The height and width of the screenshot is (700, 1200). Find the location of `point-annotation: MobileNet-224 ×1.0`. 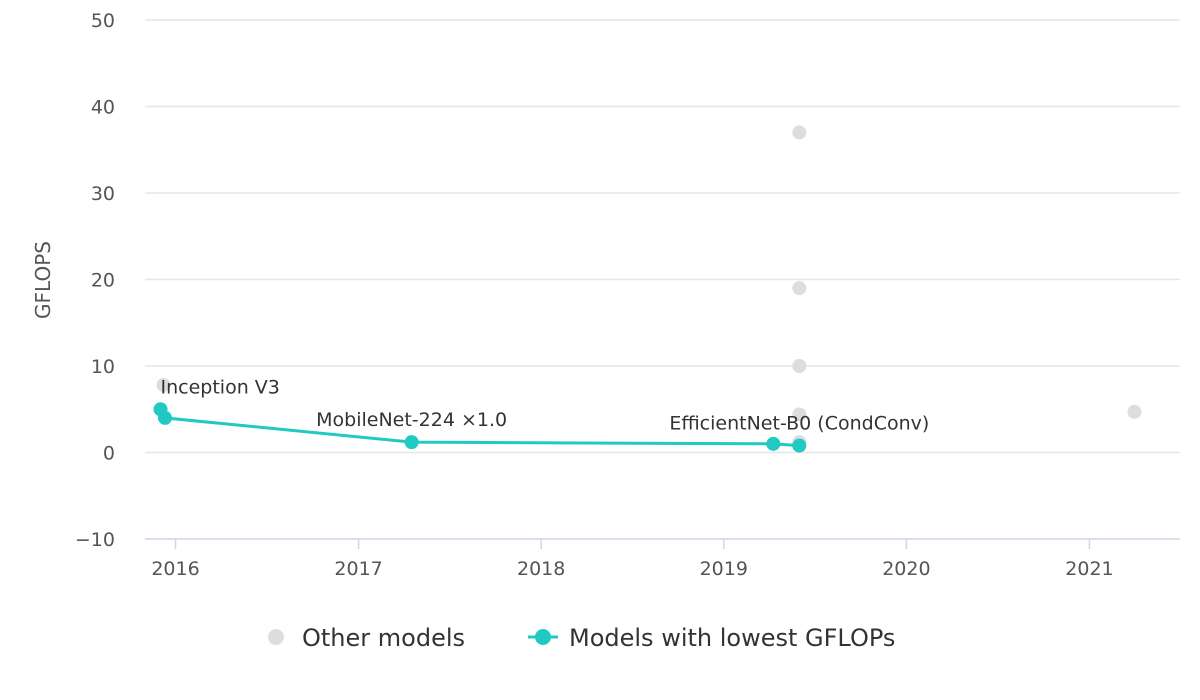

point-annotation: MobileNet-224 ×1.0 is located at coordinates (411, 420).